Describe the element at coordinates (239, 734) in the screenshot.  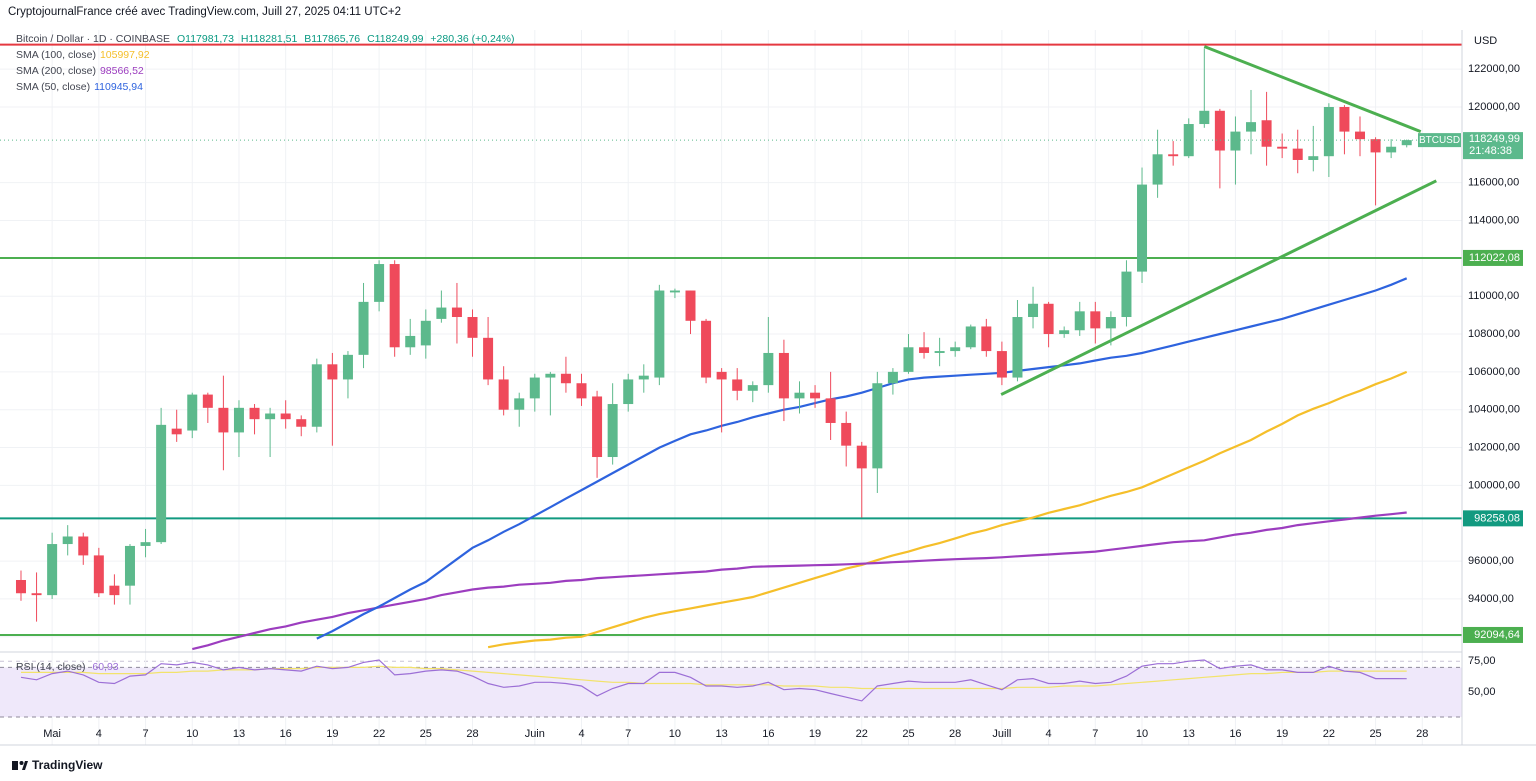
I see `x-tick-label: 13` at that location.